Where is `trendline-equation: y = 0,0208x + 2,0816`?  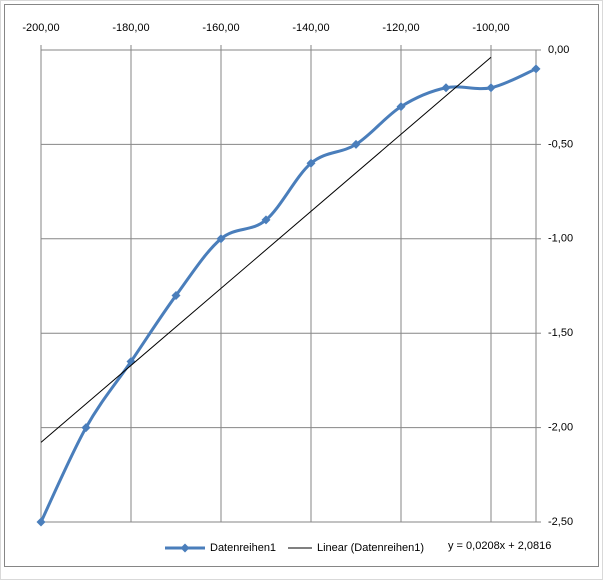 trendline-equation: y = 0,0208x + 2,0816 is located at coordinates (499, 546).